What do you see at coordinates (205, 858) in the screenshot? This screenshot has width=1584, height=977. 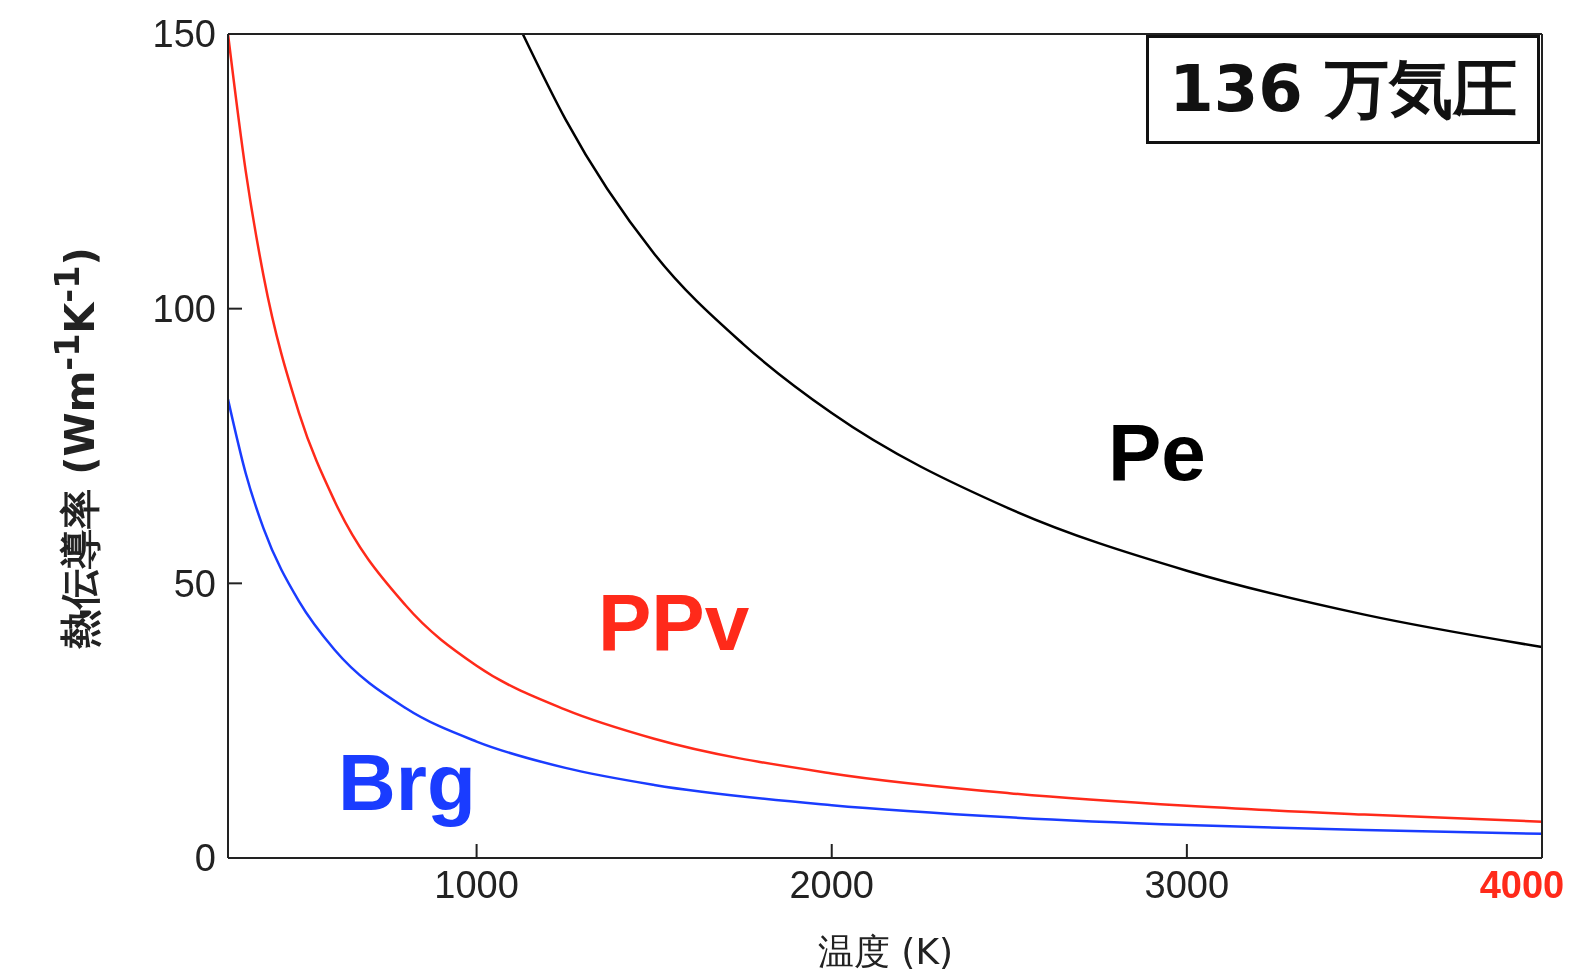 I see `y-tick-label: 0` at bounding box center [205, 858].